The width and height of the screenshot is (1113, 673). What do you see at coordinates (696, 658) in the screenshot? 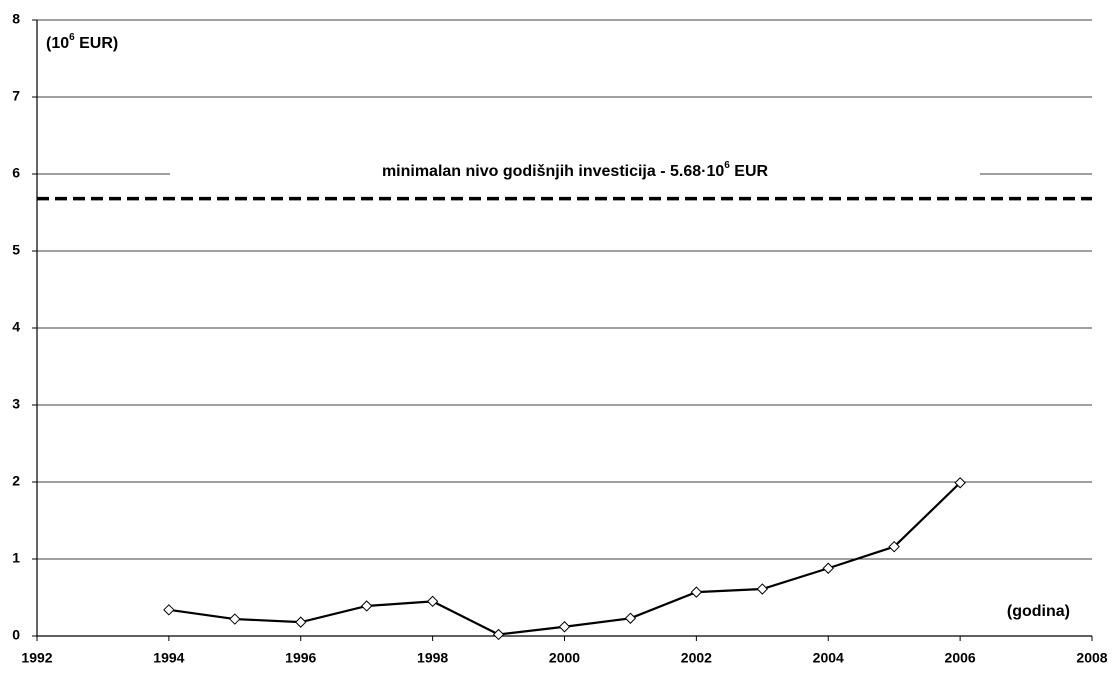
I see `x-tick-label: 2002` at bounding box center [696, 658].